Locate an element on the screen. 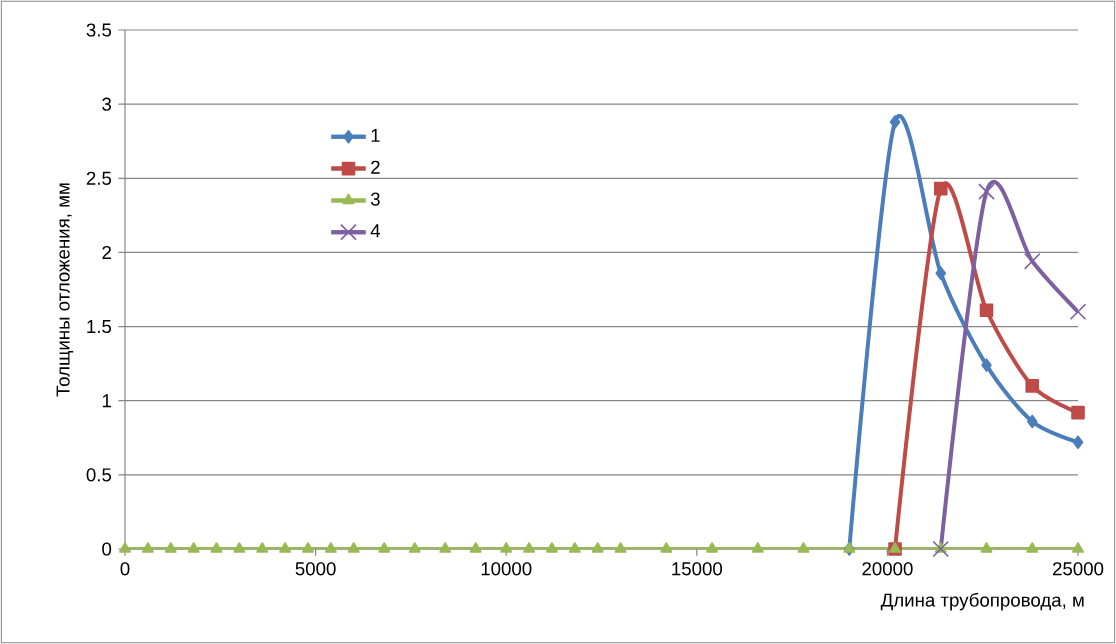 This screenshot has width=1116, height=644. y-tick-label: 0.5 is located at coordinates (99, 475).